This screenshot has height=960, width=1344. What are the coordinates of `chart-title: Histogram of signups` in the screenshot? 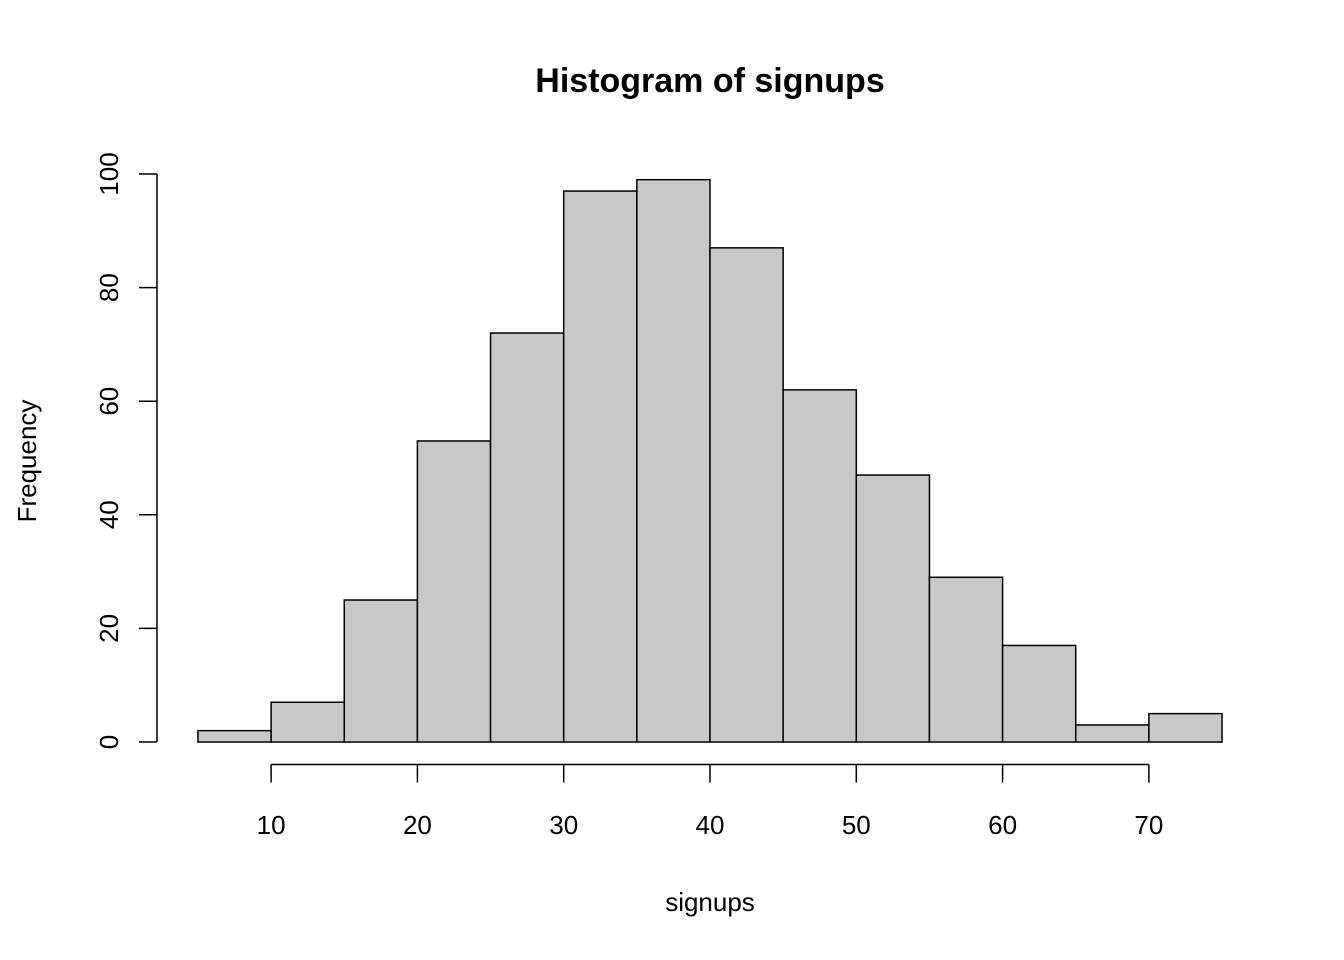 It's located at (709, 81).